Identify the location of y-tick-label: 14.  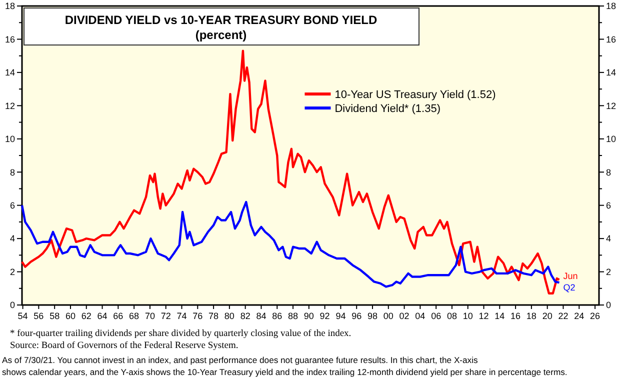
(9, 73).